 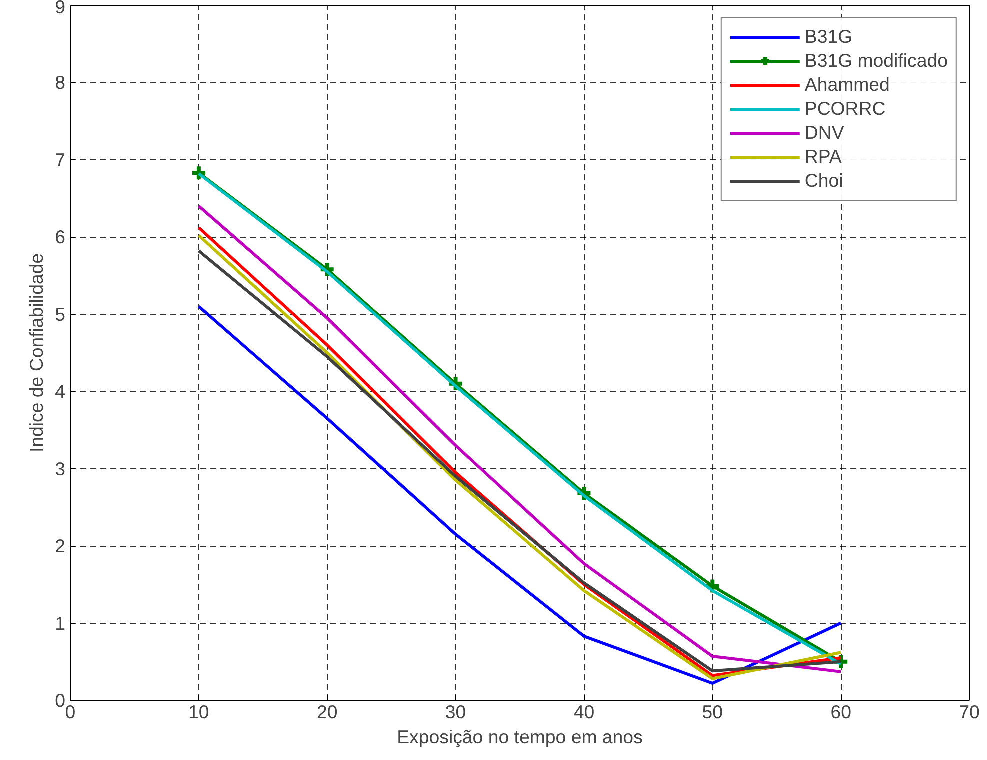 I want to click on y-tick-label: 9, so click(x=60, y=9).